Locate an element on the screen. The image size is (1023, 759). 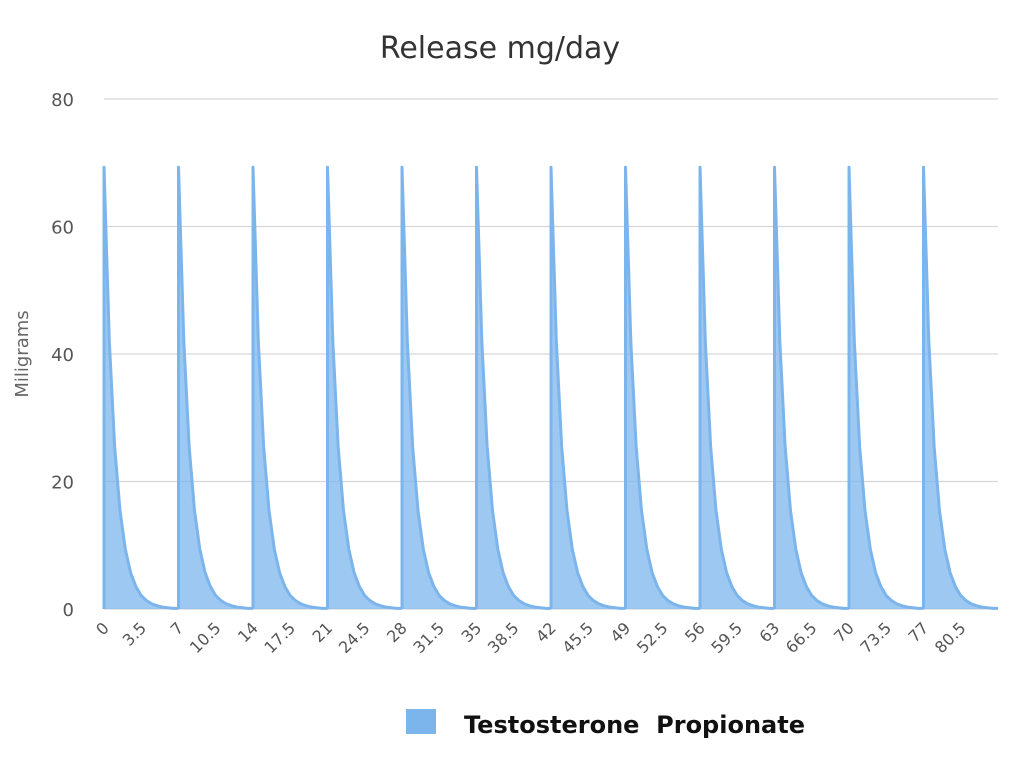
legend: Testosterone Propionate is located at coordinates (605, 724).